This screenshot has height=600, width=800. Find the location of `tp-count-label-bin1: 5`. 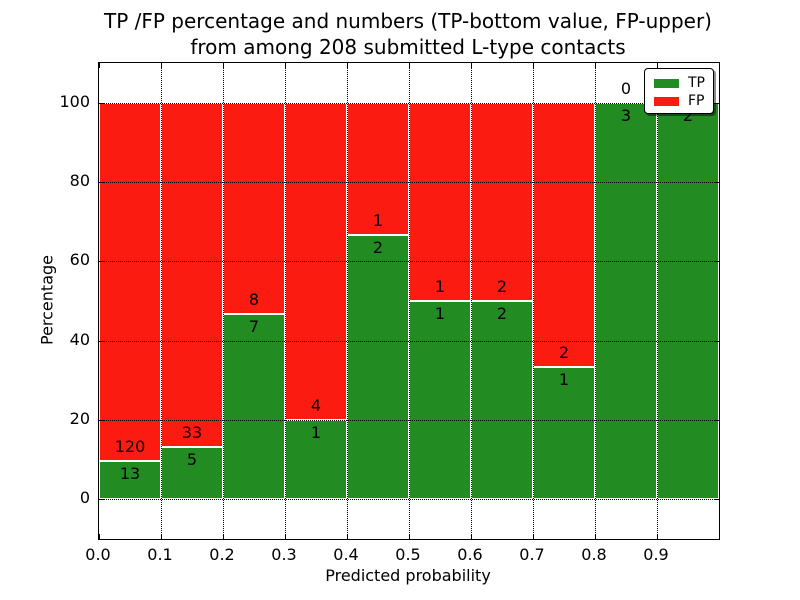

tp-count-label-bin1: 5 is located at coordinates (192, 460).